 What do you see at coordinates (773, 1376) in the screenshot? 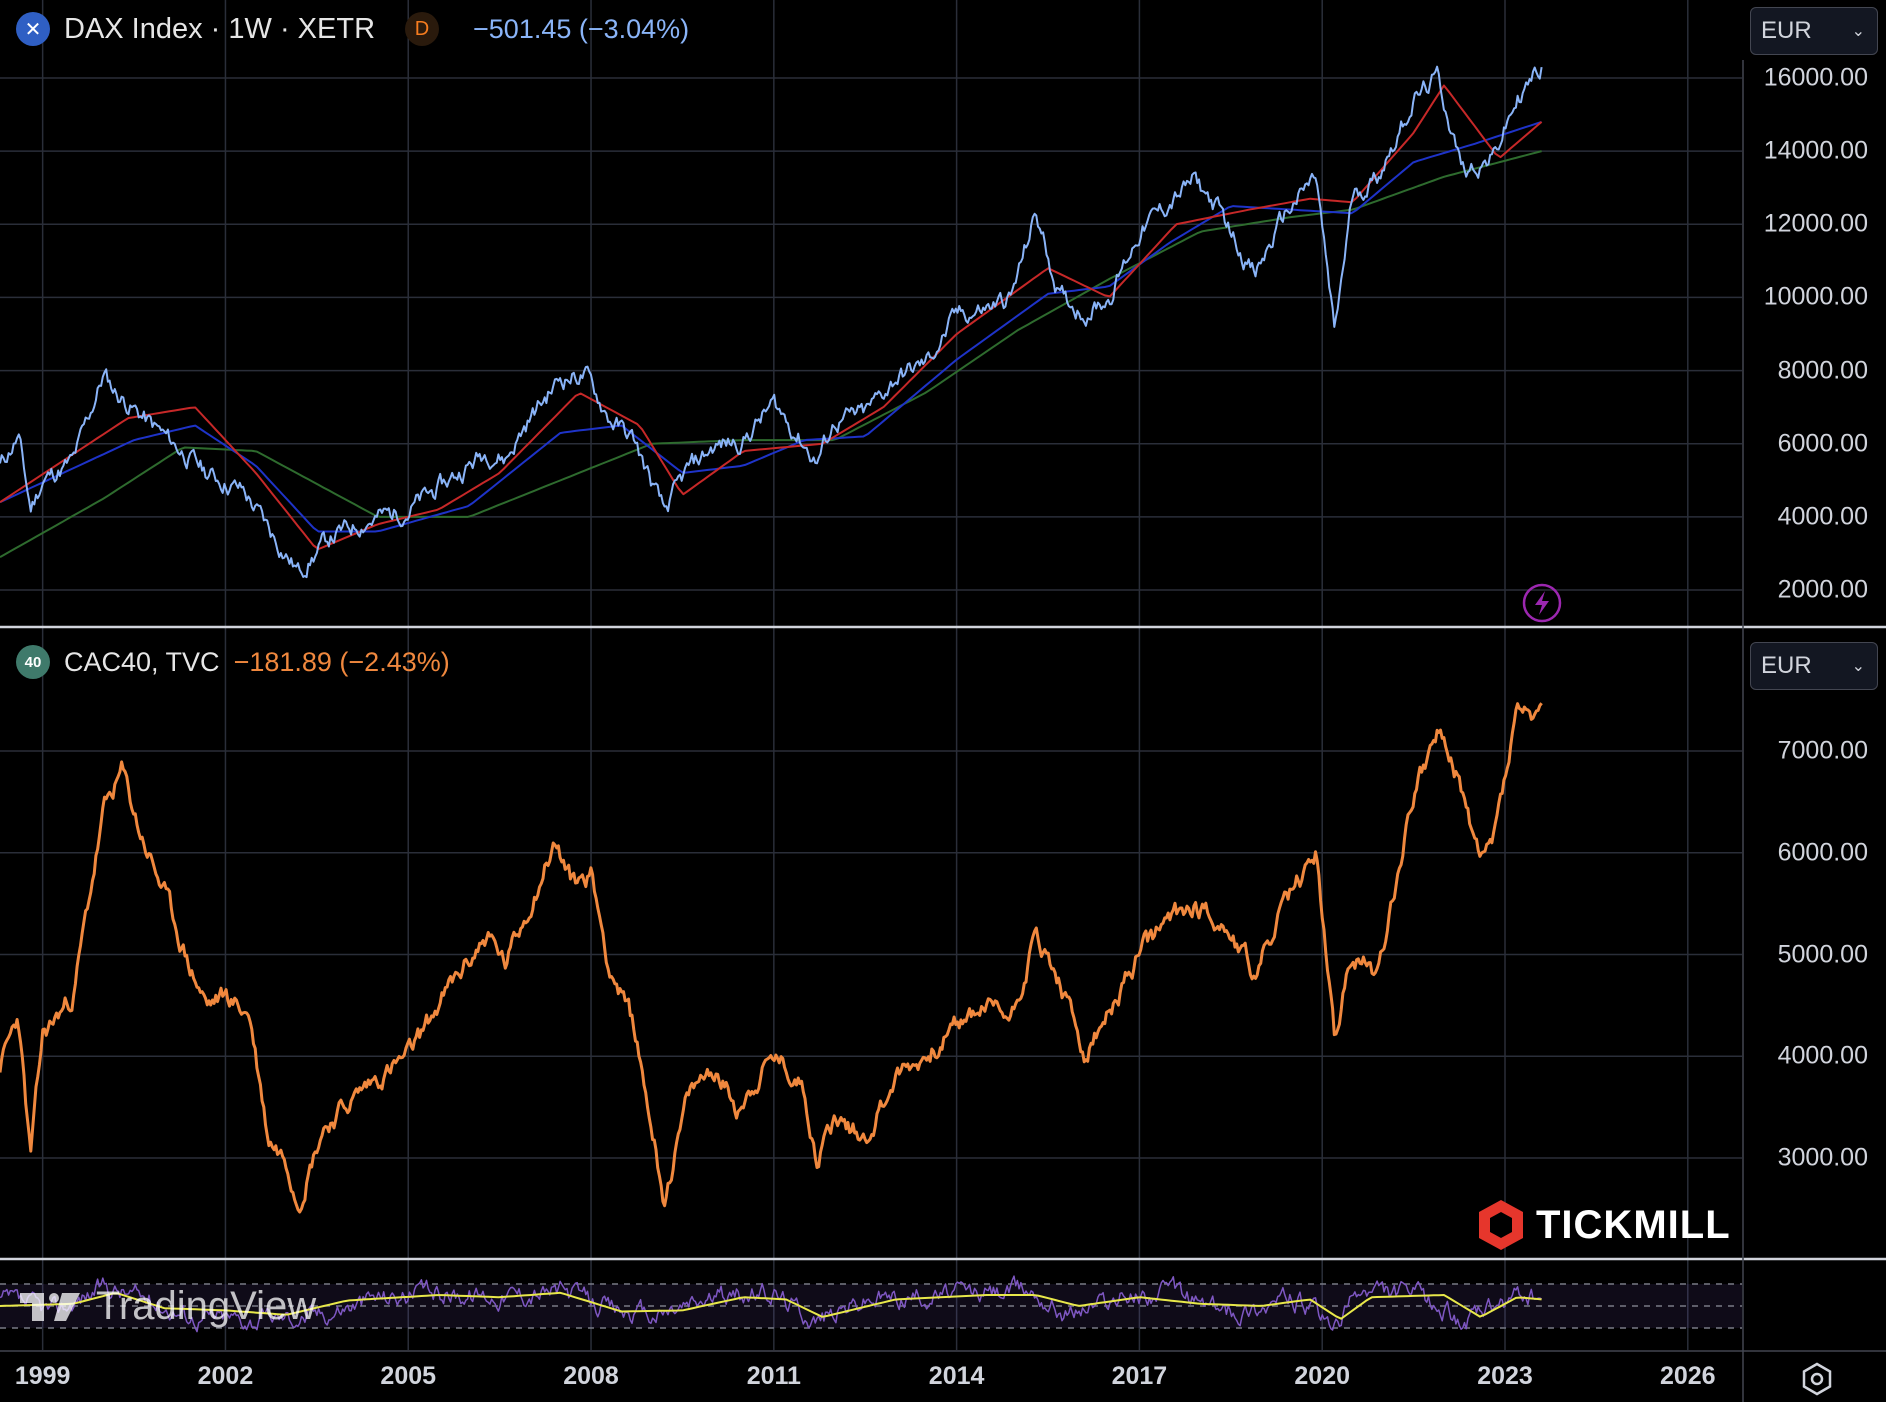
I see `x-tick-label: 2011` at bounding box center [773, 1376].